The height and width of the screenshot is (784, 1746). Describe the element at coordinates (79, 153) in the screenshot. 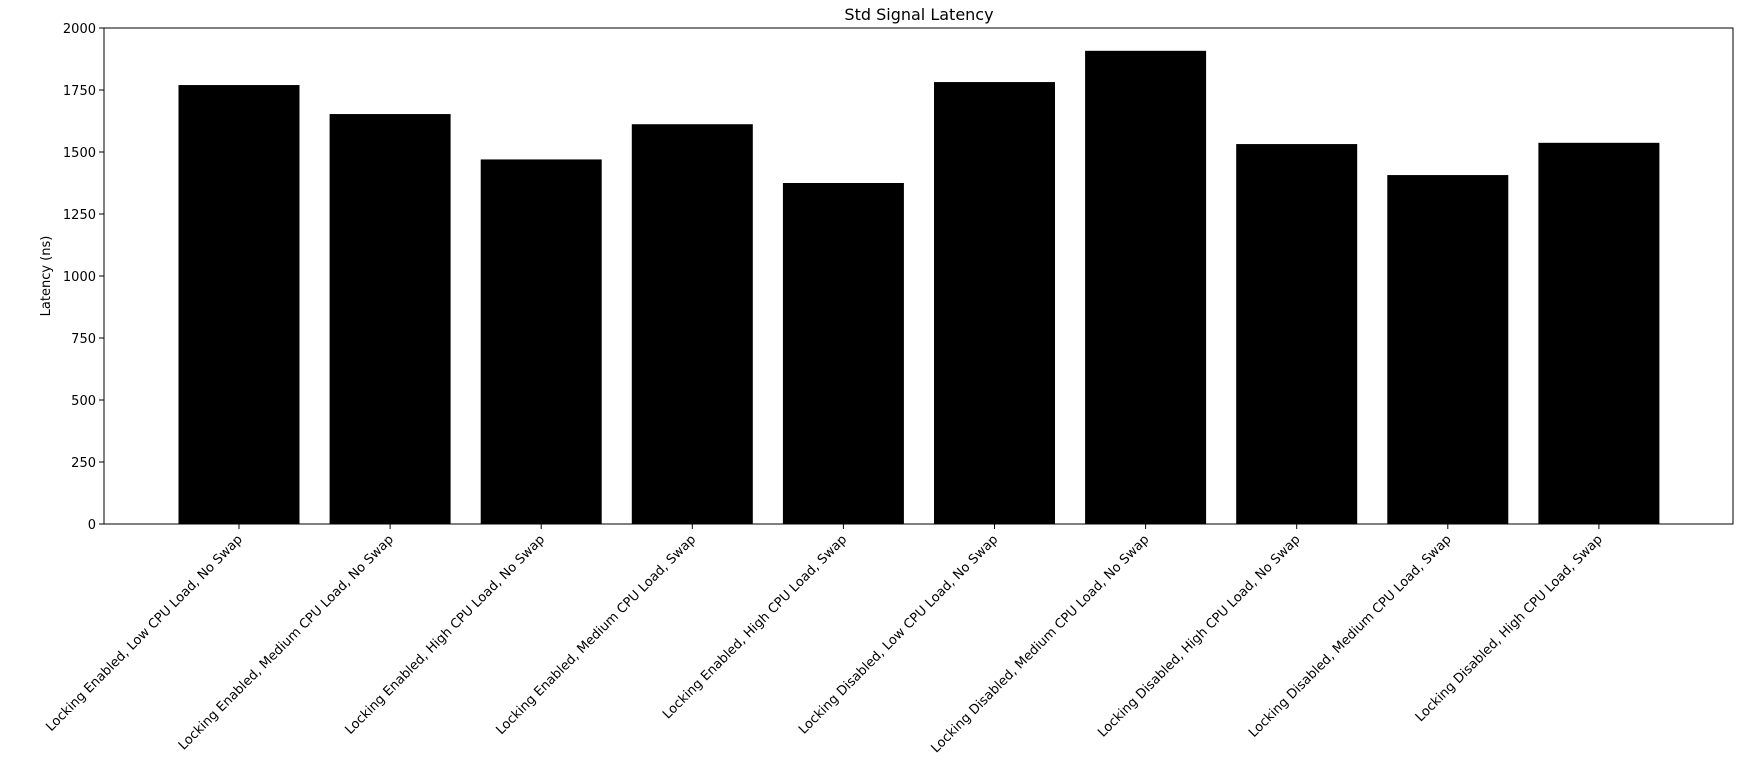

I see `y-tick-label: 1500` at that location.